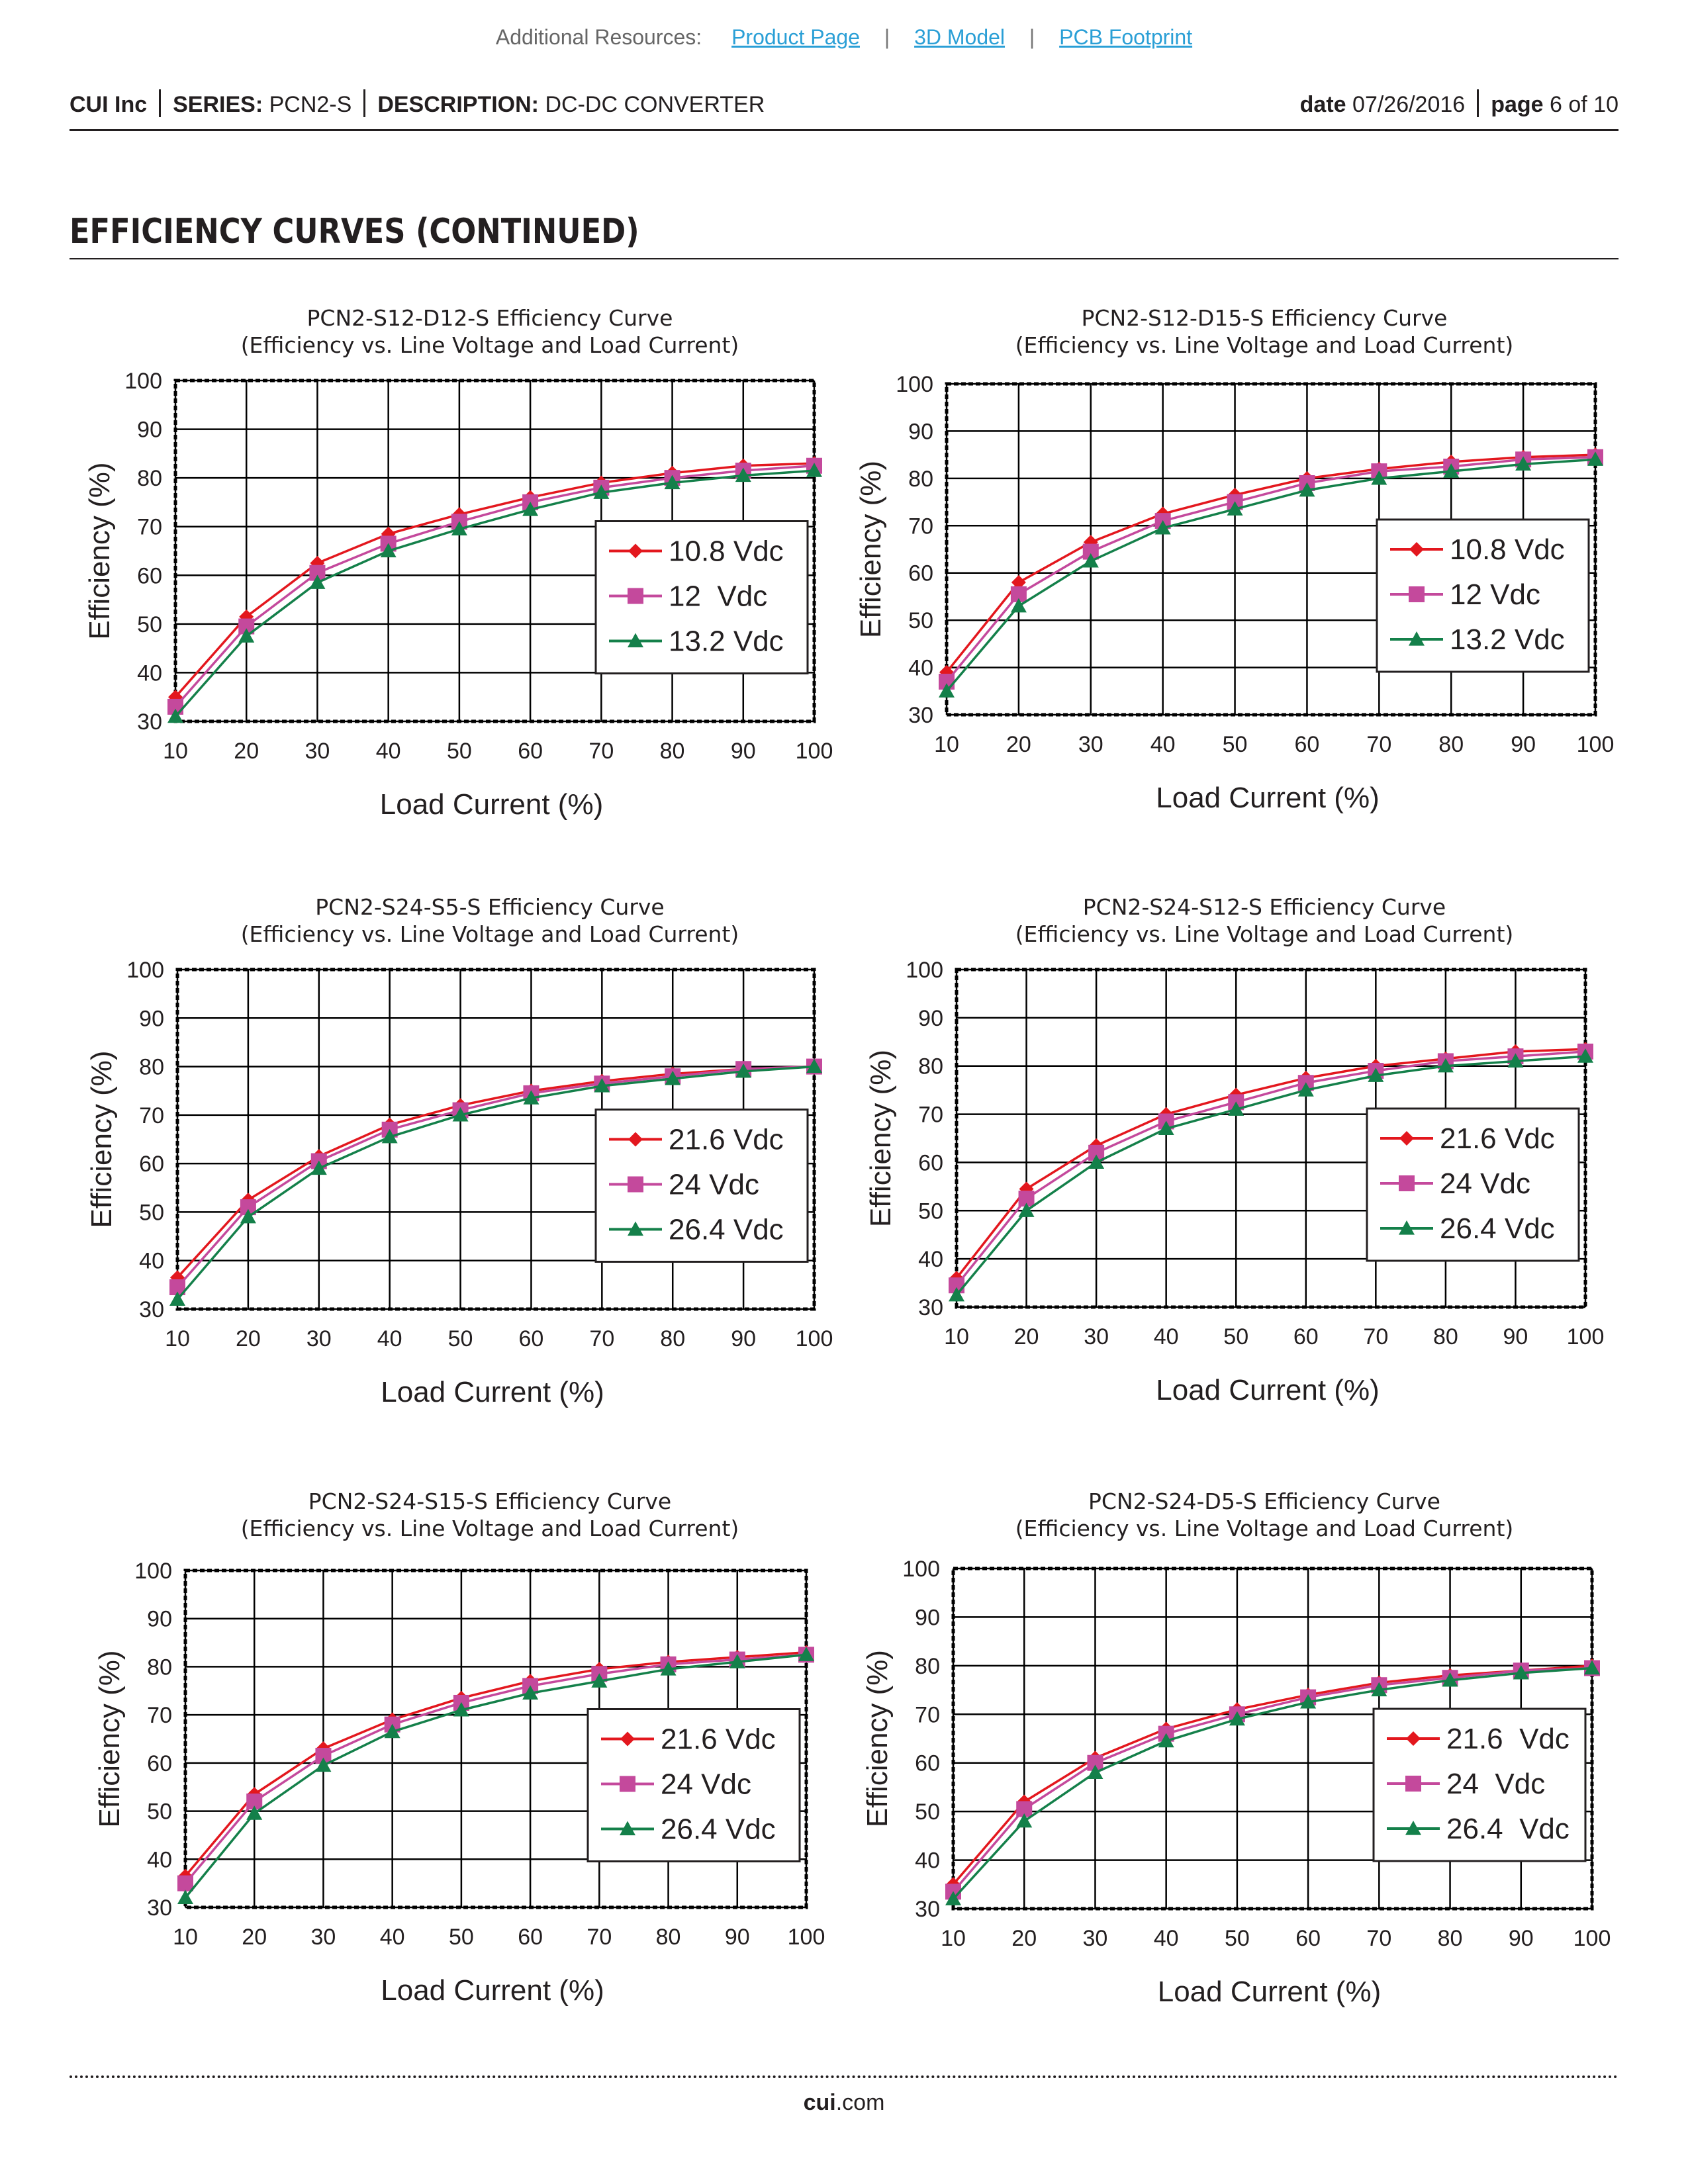  Describe the element at coordinates (364, 103) in the screenshot. I see `header-divider` at that location.